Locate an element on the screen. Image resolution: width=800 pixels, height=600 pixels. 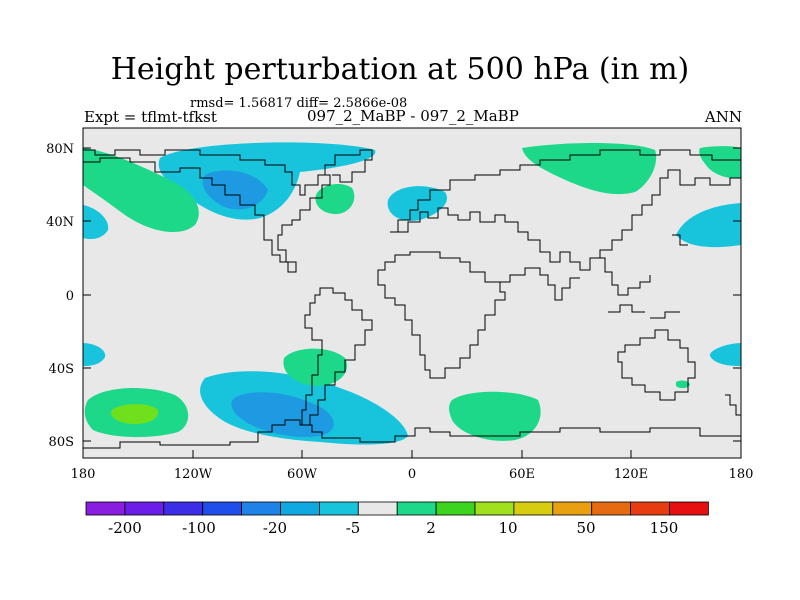
negative-anomaly-europe is located at coordinates (417, 203).